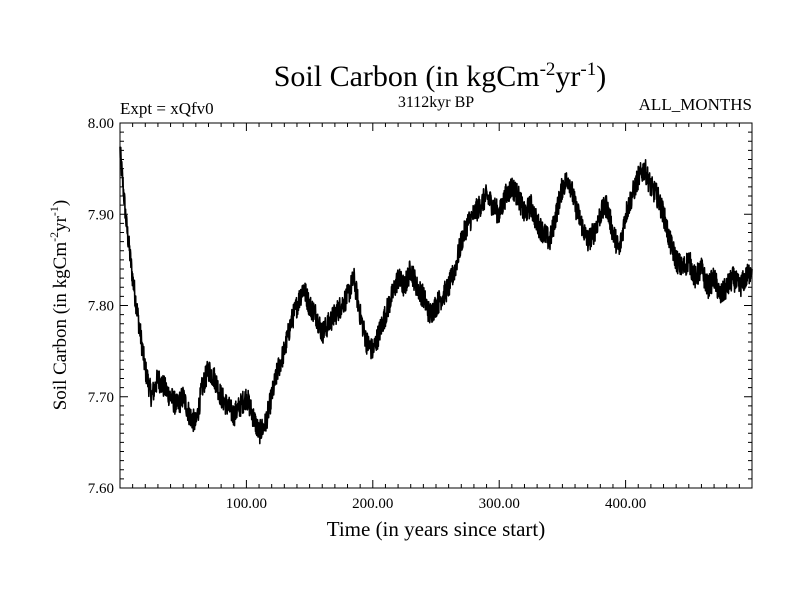 The width and height of the screenshot is (800, 600). What do you see at coordinates (372, 504) in the screenshot?
I see `x-tick-label: 200.00` at bounding box center [372, 504].